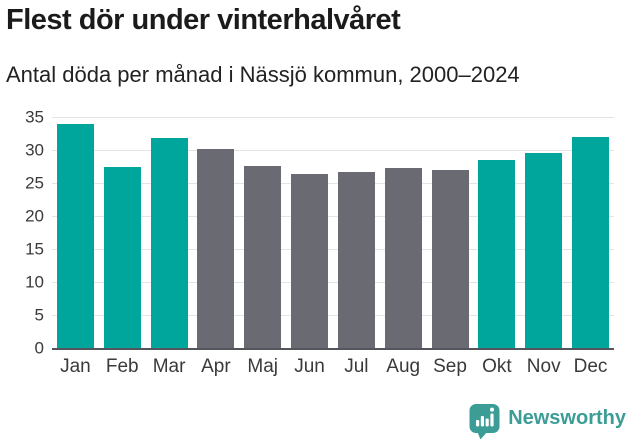 Image resolution: width=631 pixels, height=439 pixels. Describe the element at coordinates (450, 366) in the screenshot. I see `x-tick-label-sep: Sep` at that location.